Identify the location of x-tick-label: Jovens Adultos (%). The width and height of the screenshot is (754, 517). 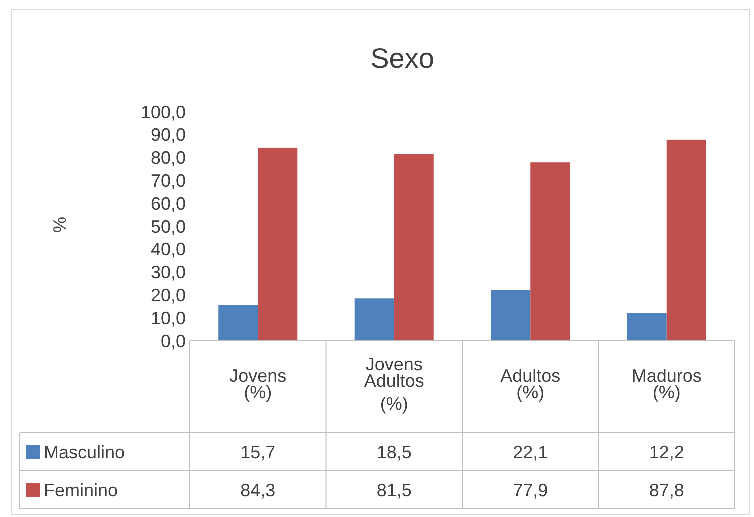
(394, 384).